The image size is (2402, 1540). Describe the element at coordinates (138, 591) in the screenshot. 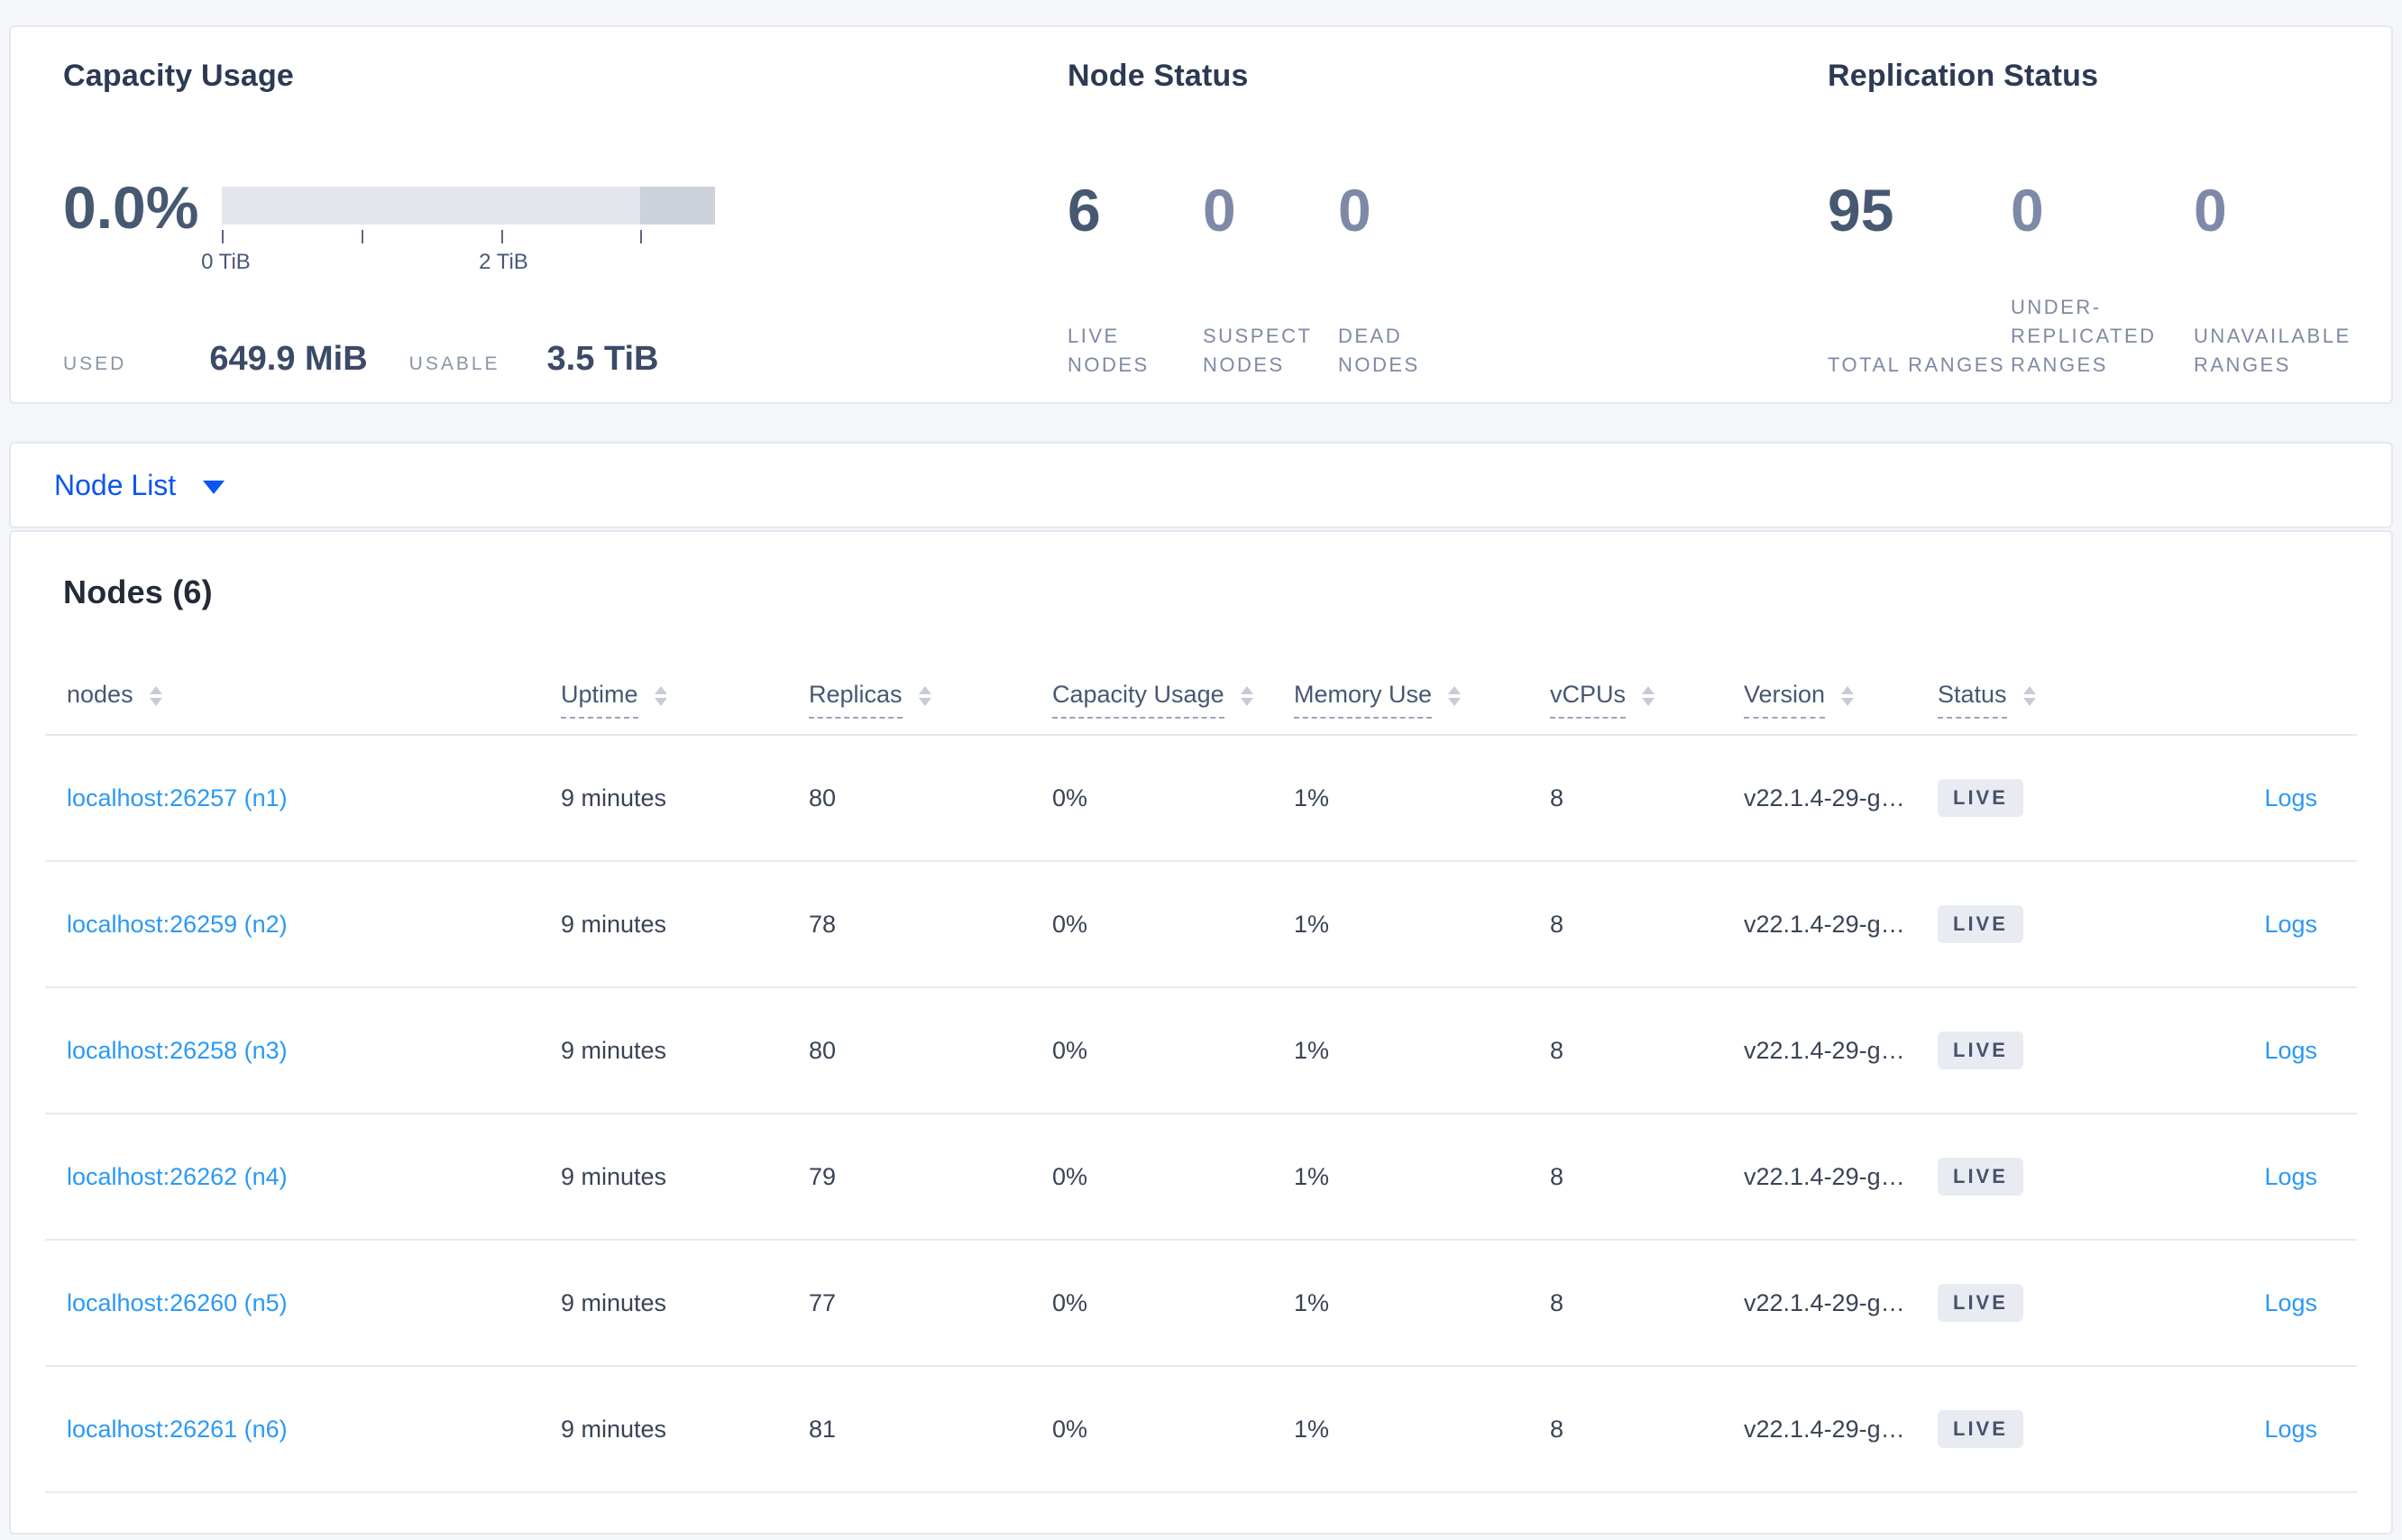

I see `nodes-title: Nodes (6)` at that location.